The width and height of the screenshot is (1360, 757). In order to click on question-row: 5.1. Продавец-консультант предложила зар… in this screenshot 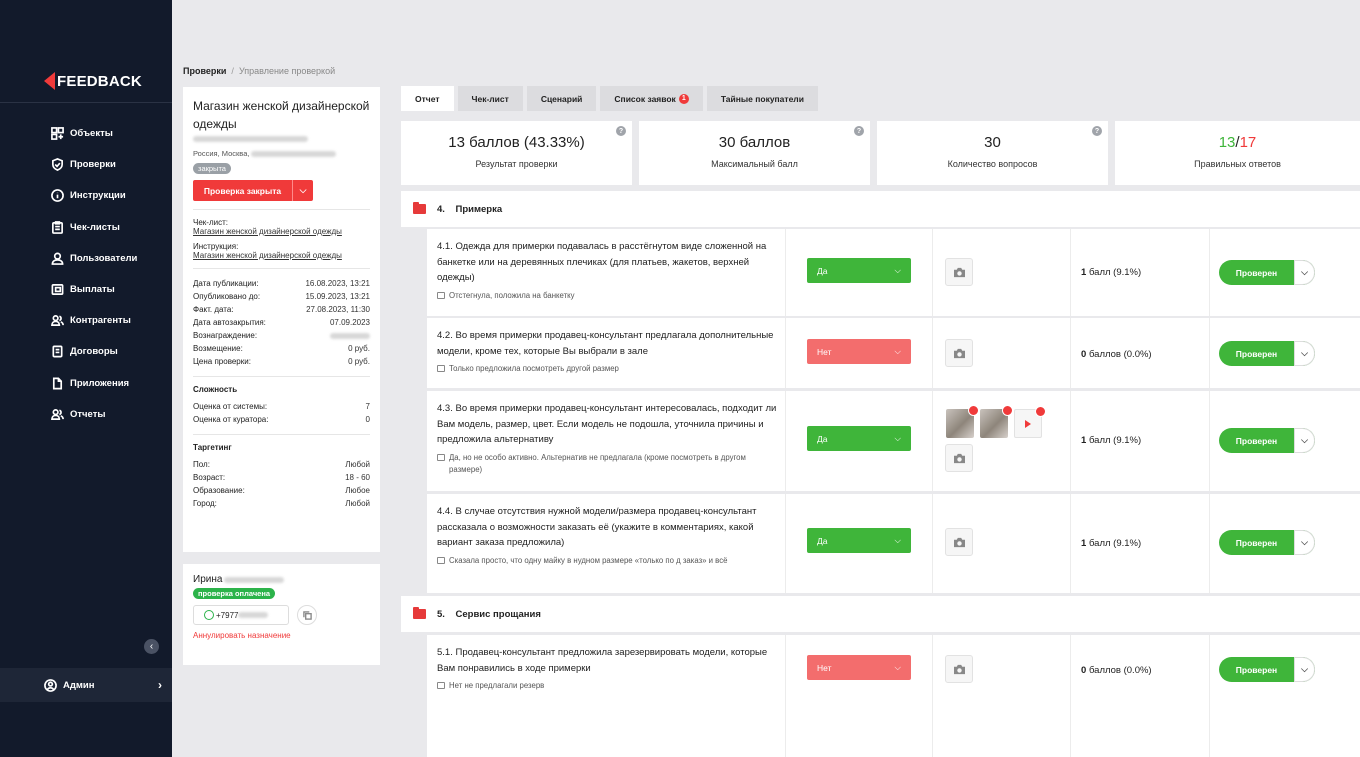, I will do `click(893, 696)`.